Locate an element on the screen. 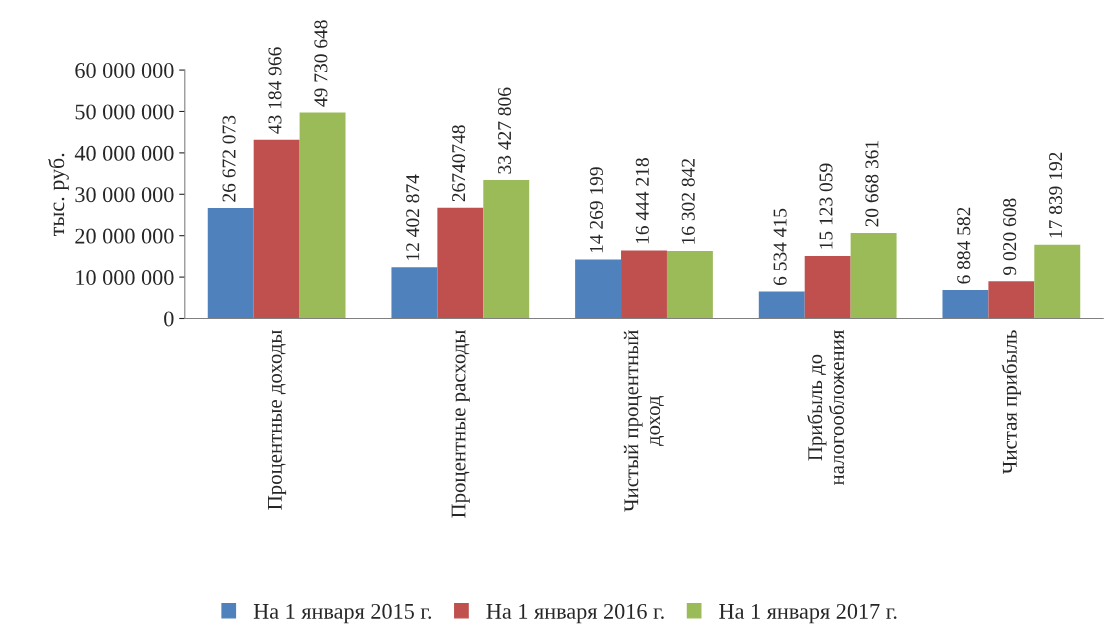  data-label: 20 668 361 is located at coordinates (872, 184).